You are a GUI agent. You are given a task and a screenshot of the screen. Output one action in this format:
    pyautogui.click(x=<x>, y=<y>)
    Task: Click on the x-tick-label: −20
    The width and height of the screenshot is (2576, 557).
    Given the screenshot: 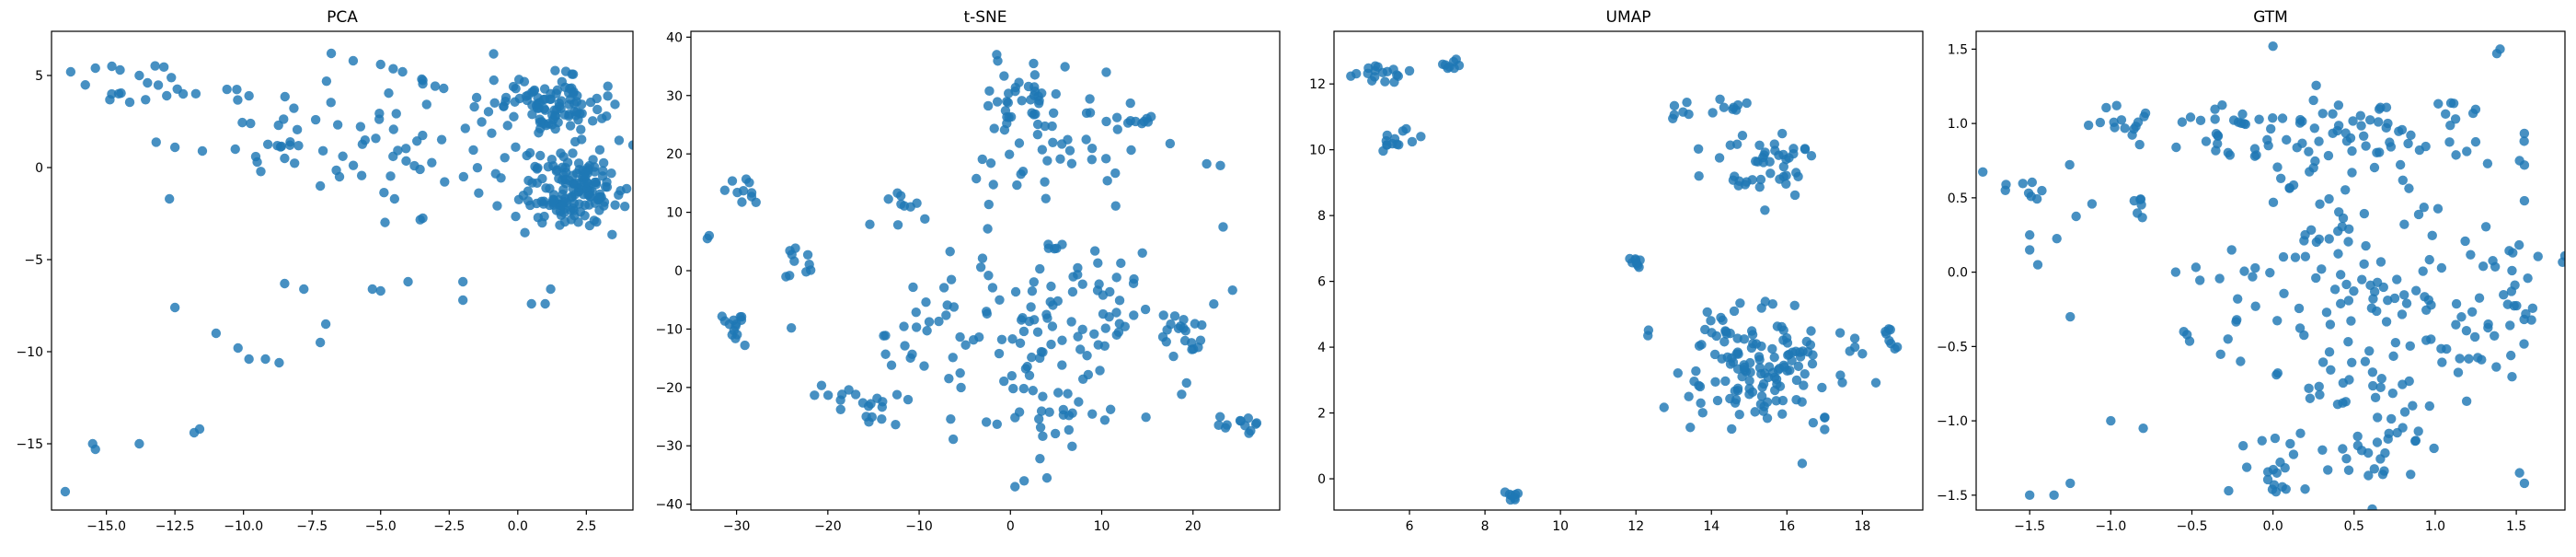 What is the action you would take?
    pyautogui.click(x=828, y=526)
    